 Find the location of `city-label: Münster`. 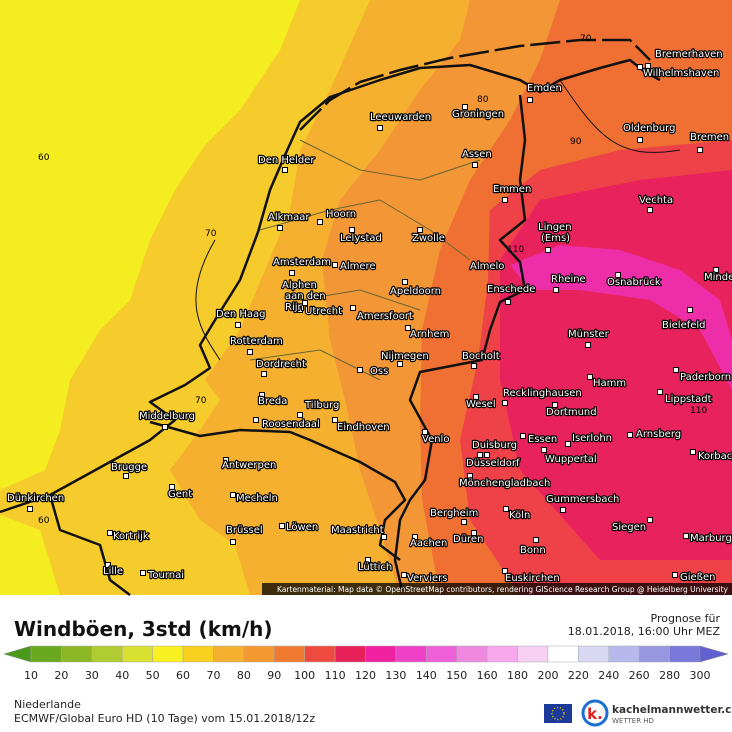

city-label: Münster is located at coordinates (589, 334).